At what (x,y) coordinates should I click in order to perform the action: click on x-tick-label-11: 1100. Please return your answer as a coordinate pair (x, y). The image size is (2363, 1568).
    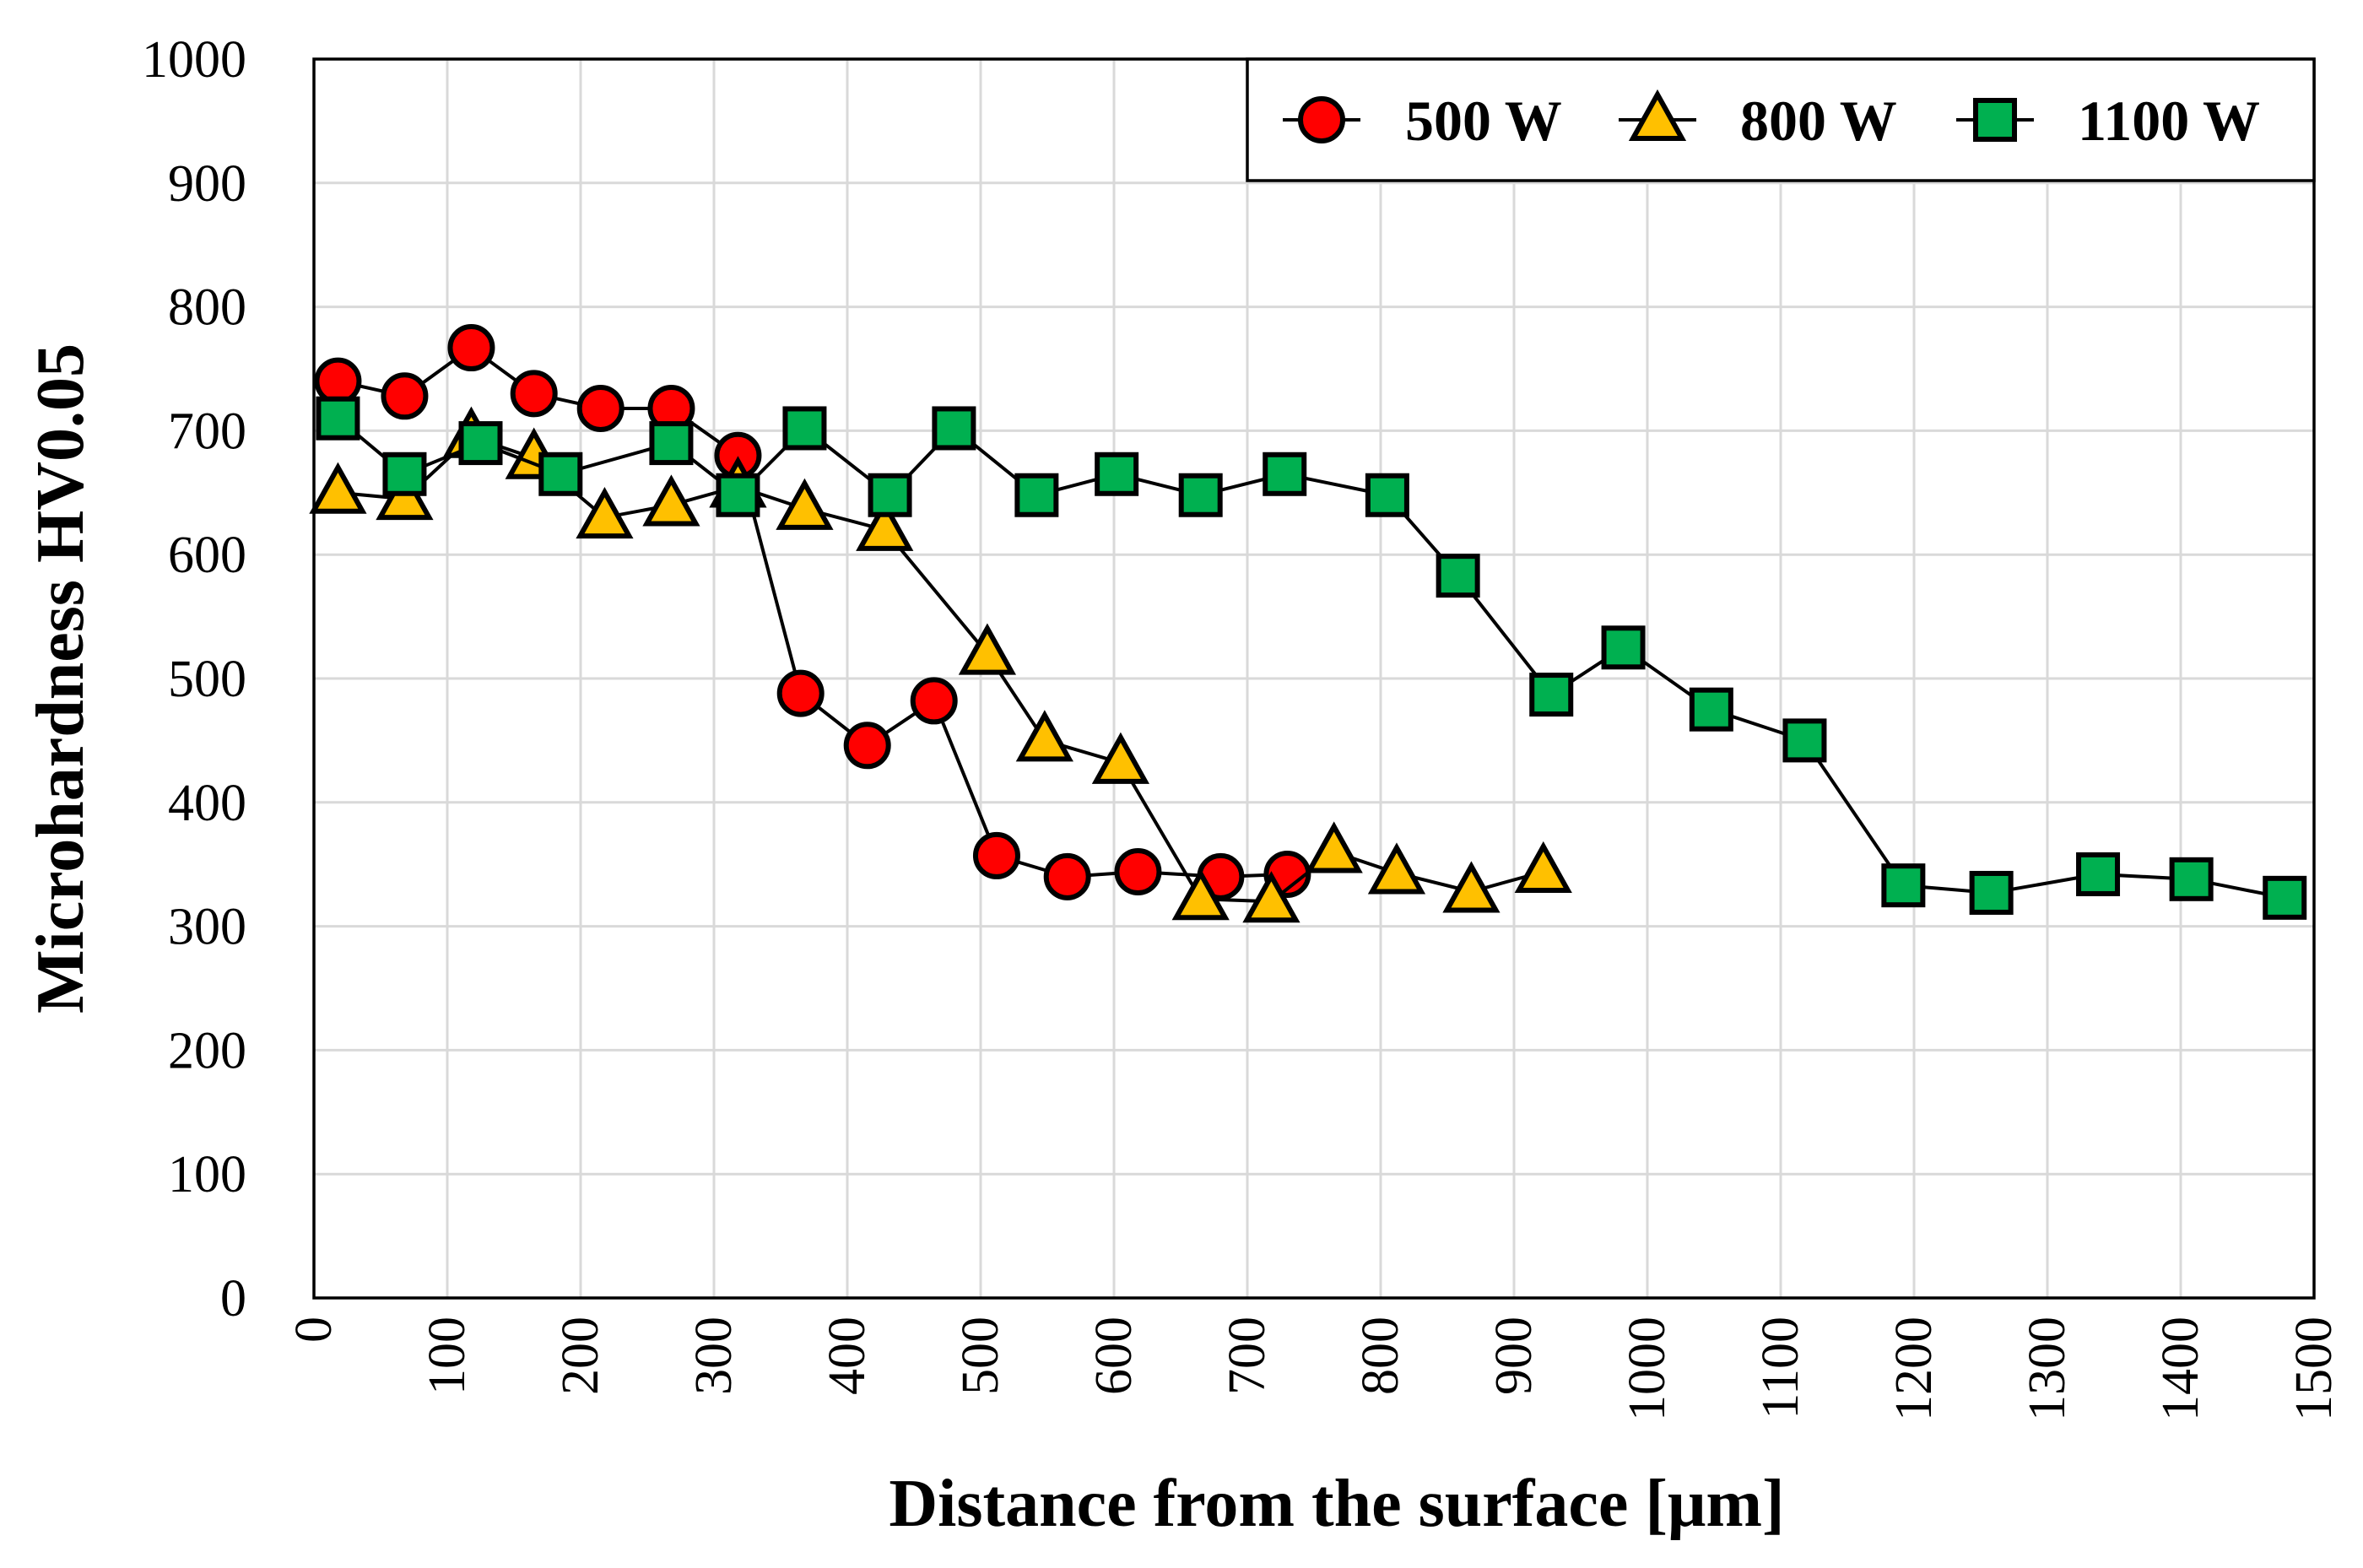
    Looking at the image, I should click on (1780, 1368).